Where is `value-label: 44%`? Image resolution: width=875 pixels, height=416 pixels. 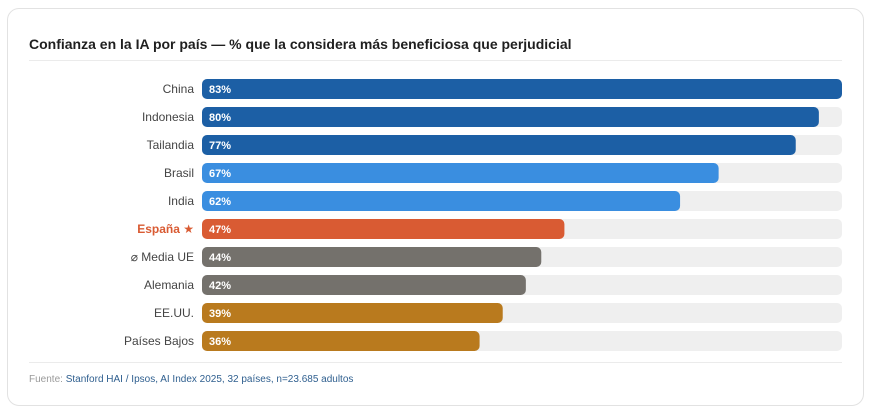 value-label: 44% is located at coordinates (220, 258).